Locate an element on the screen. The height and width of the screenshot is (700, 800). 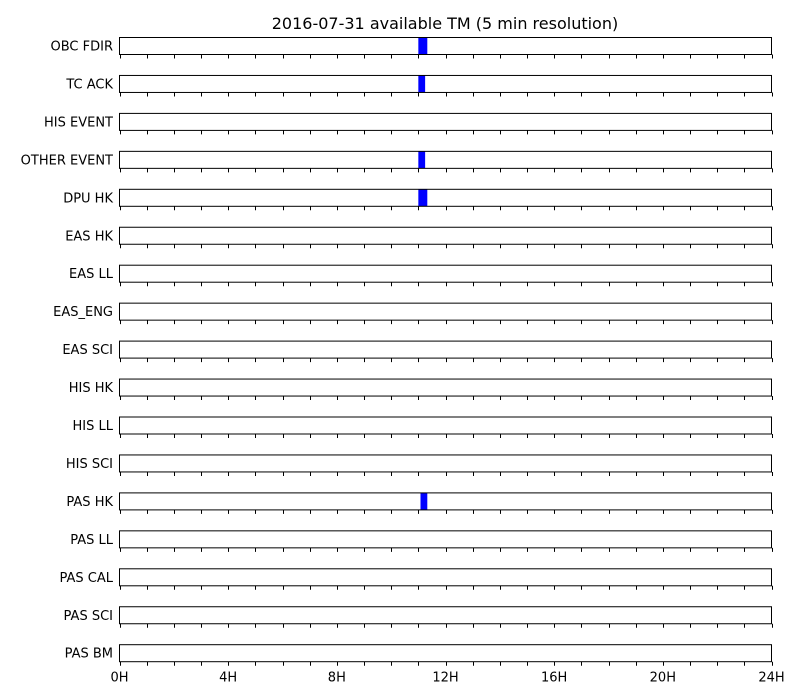
timeline-row: HIS HK is located at coordinates (421, 389).